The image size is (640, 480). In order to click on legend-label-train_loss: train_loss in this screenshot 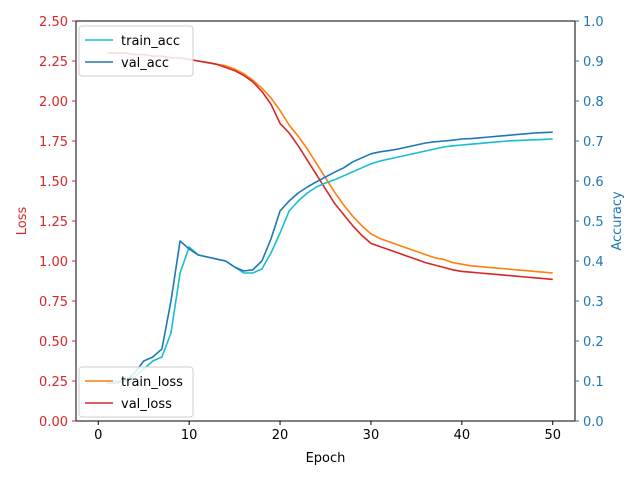, I will do `click(152, 382)`.